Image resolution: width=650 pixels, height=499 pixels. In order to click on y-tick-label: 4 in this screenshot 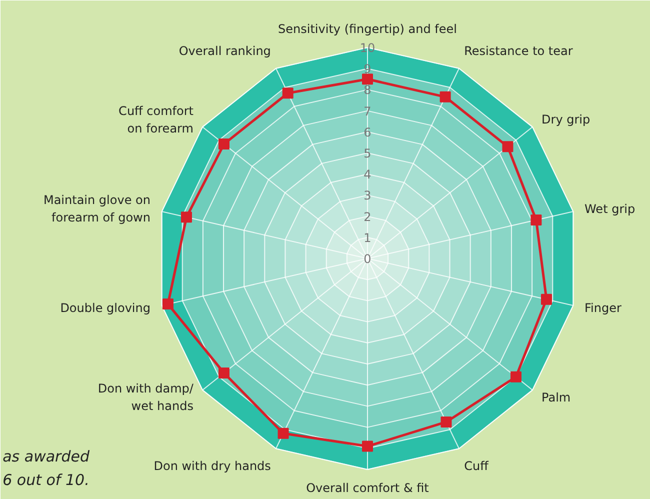, I will do `click(368, 175)`.